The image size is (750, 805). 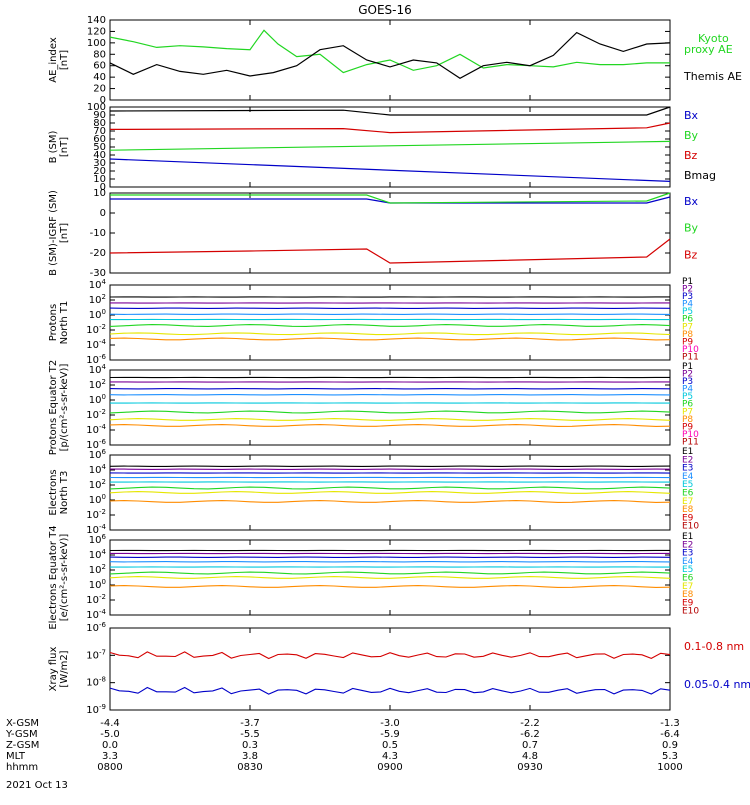 What do you see at coordinates (59, 233) in the screenshot?
I see `y-axis-label: B (SM)-IGRF (SM)[nT]` at bounding box center [59, 233].